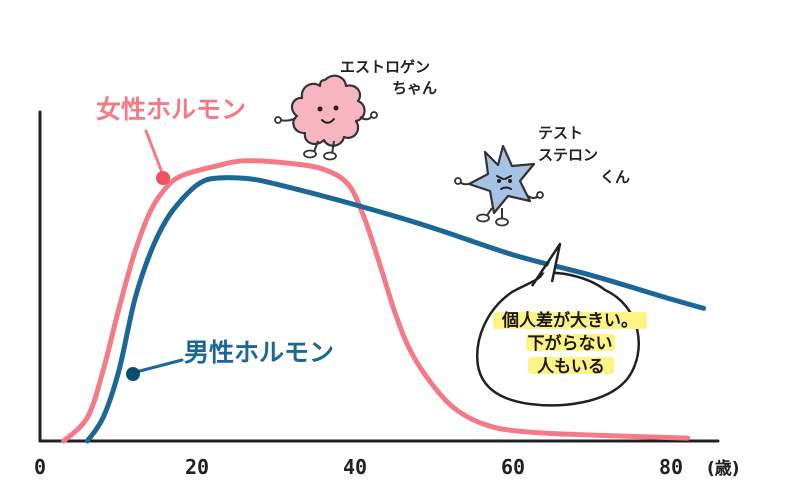 The height and width of the screenshot is (500, 790). Describe the element at coordinates (671, 467) in the screenshot. I see `x-tick-label: 80` at that location.